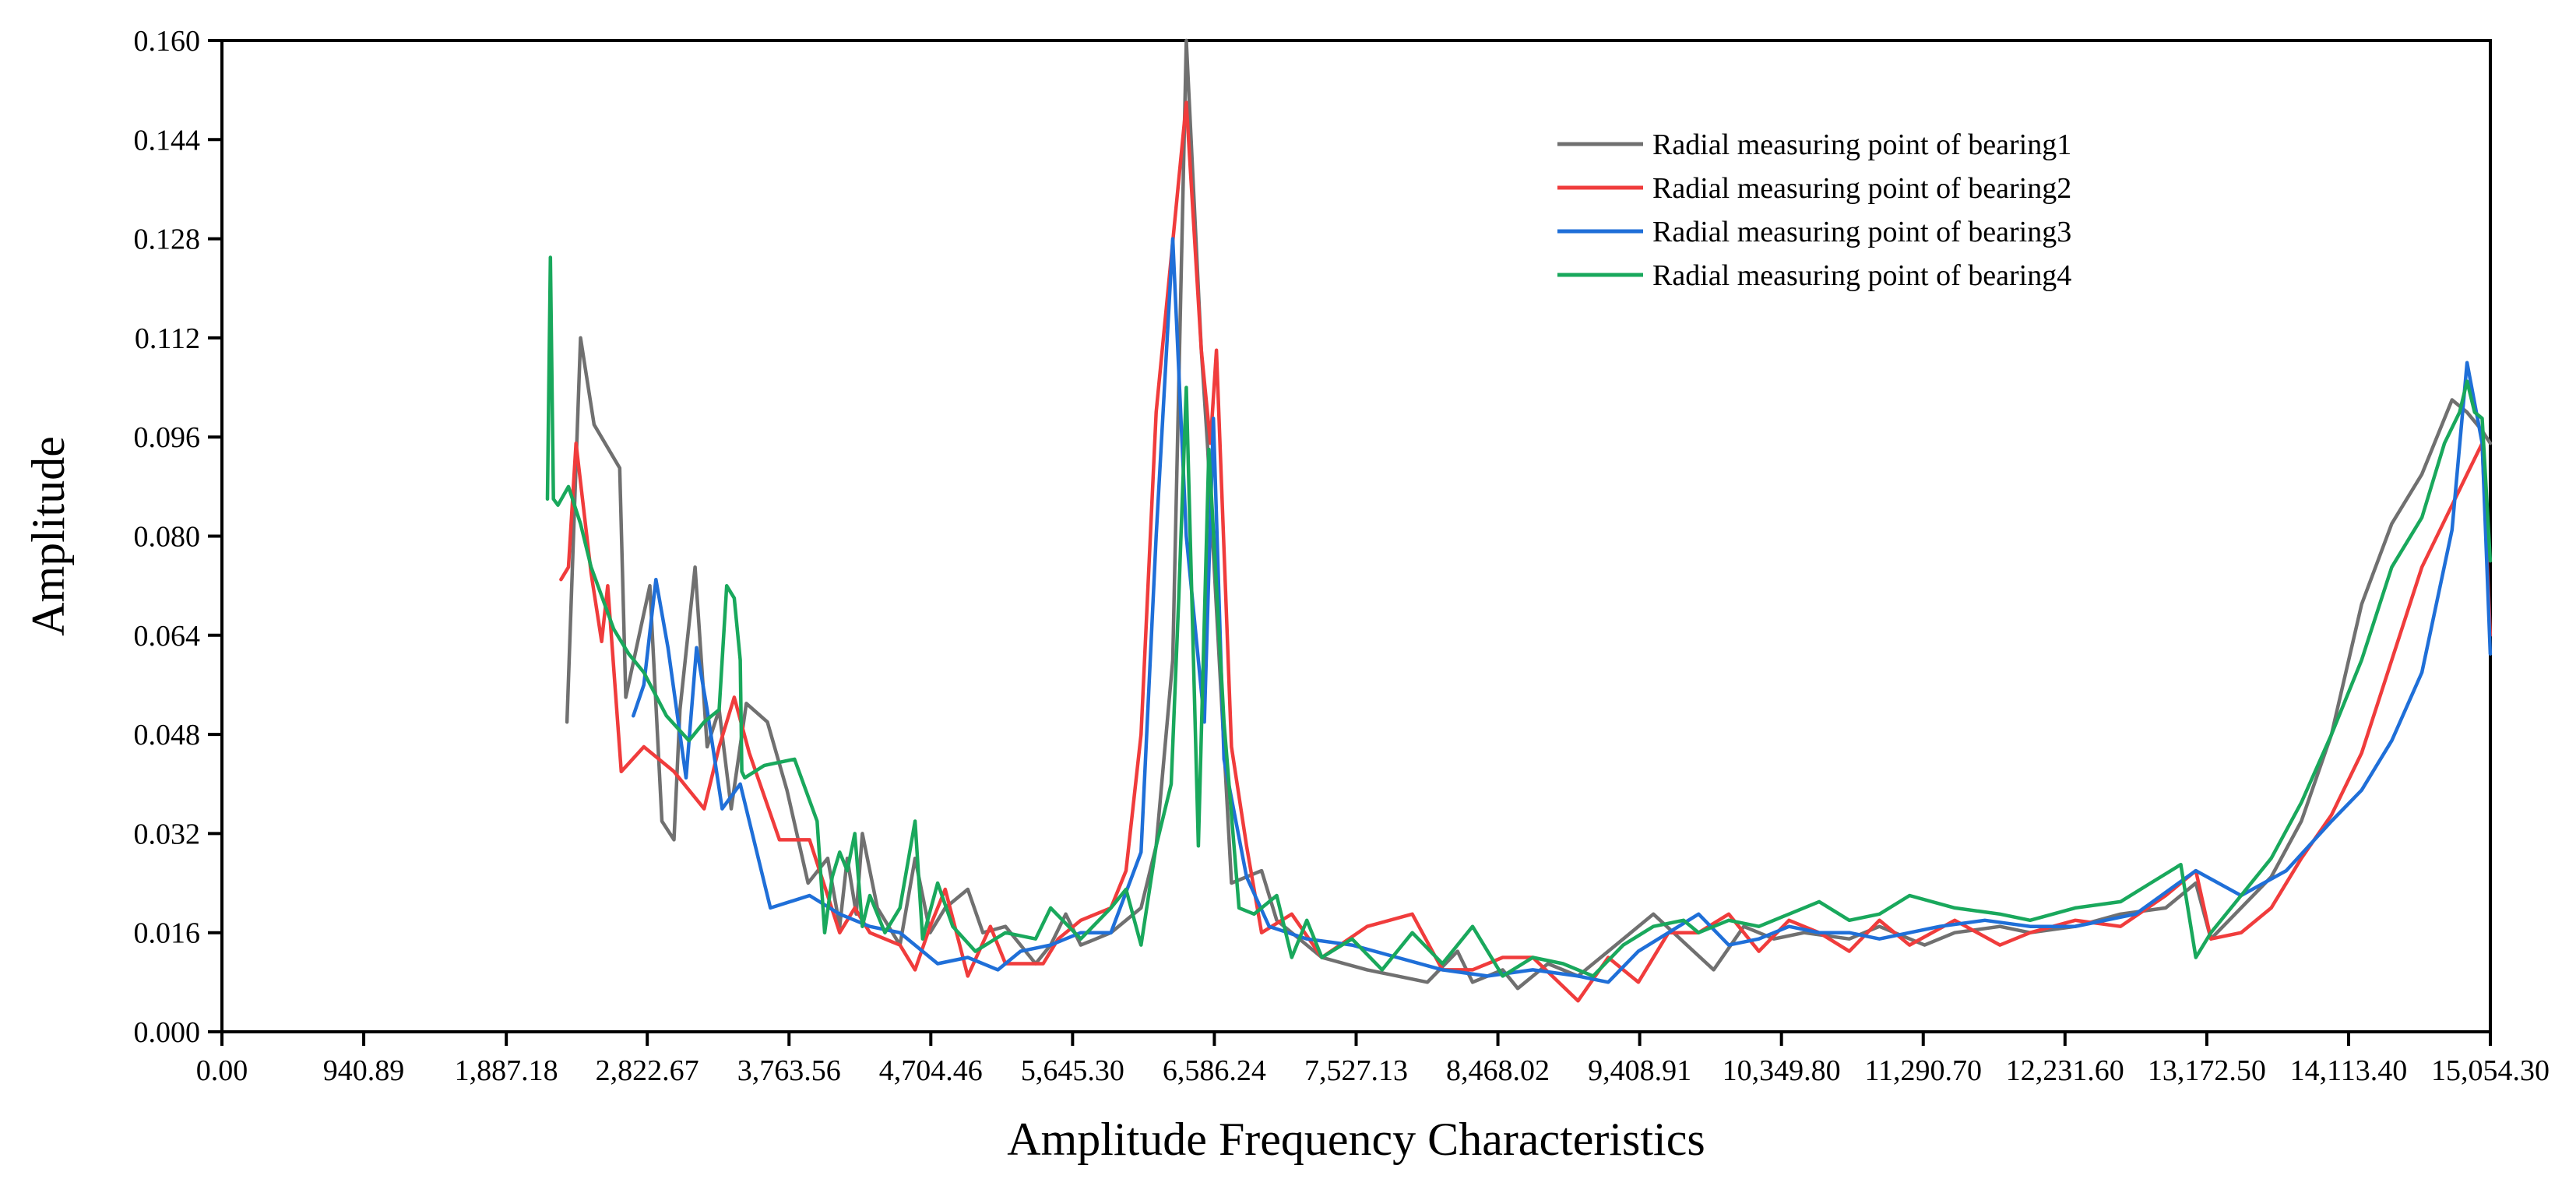  I want to click on x-tick-label: 1,887.18, so click(506, 1070).